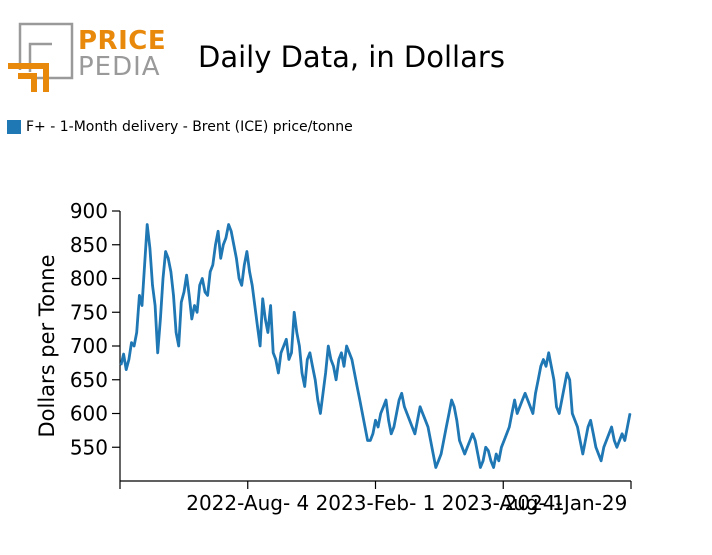 The height and width of the screenshot is (555, 712). What do you see at coordinates (503, 503) in the screenshot?
I see `x-tick-label: 2023-Aug- 1` at bounding box center [503, 503].